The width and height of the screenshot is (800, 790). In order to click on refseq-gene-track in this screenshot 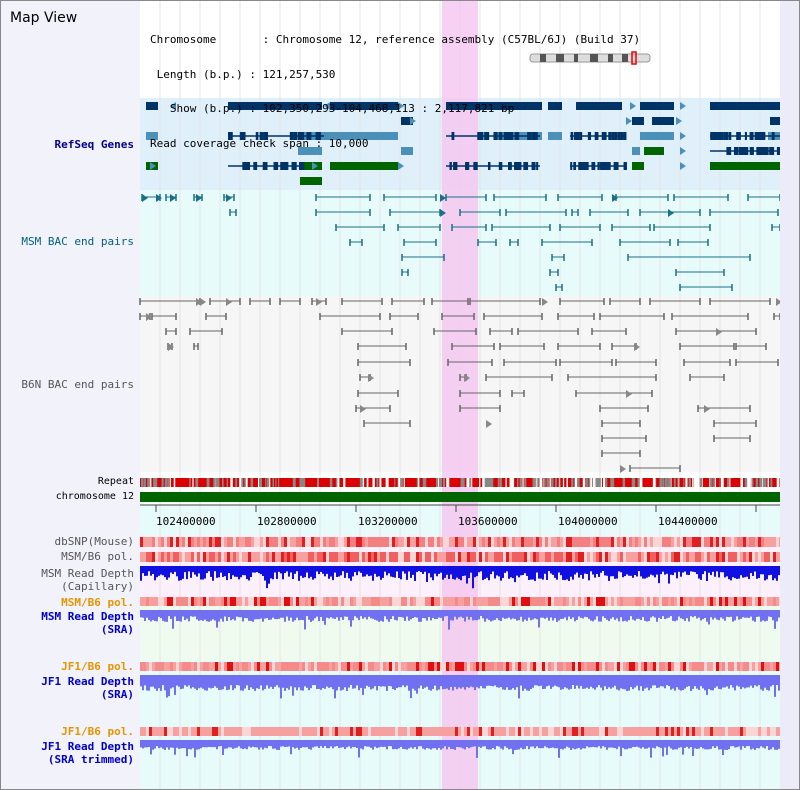, I will do `click(464, 143)`.